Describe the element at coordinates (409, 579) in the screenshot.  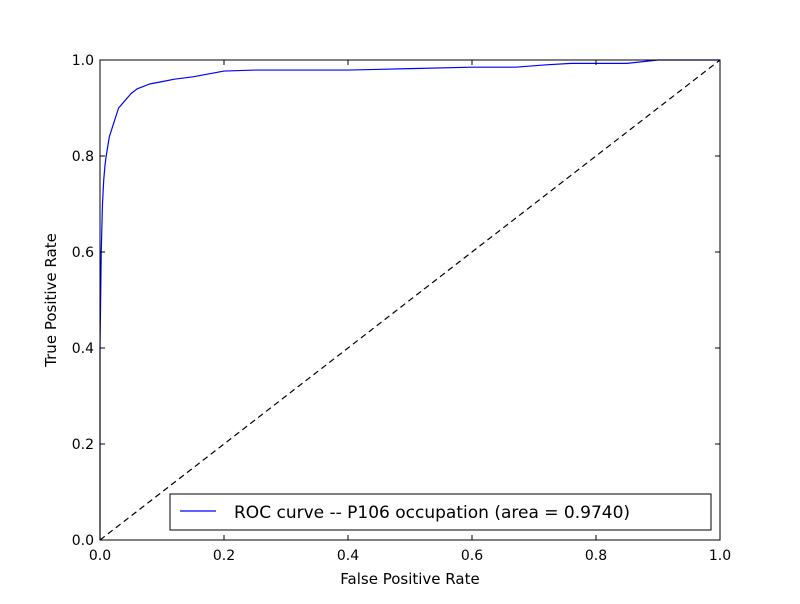
I see `x-axis-label: False Positive Rate` at that location.